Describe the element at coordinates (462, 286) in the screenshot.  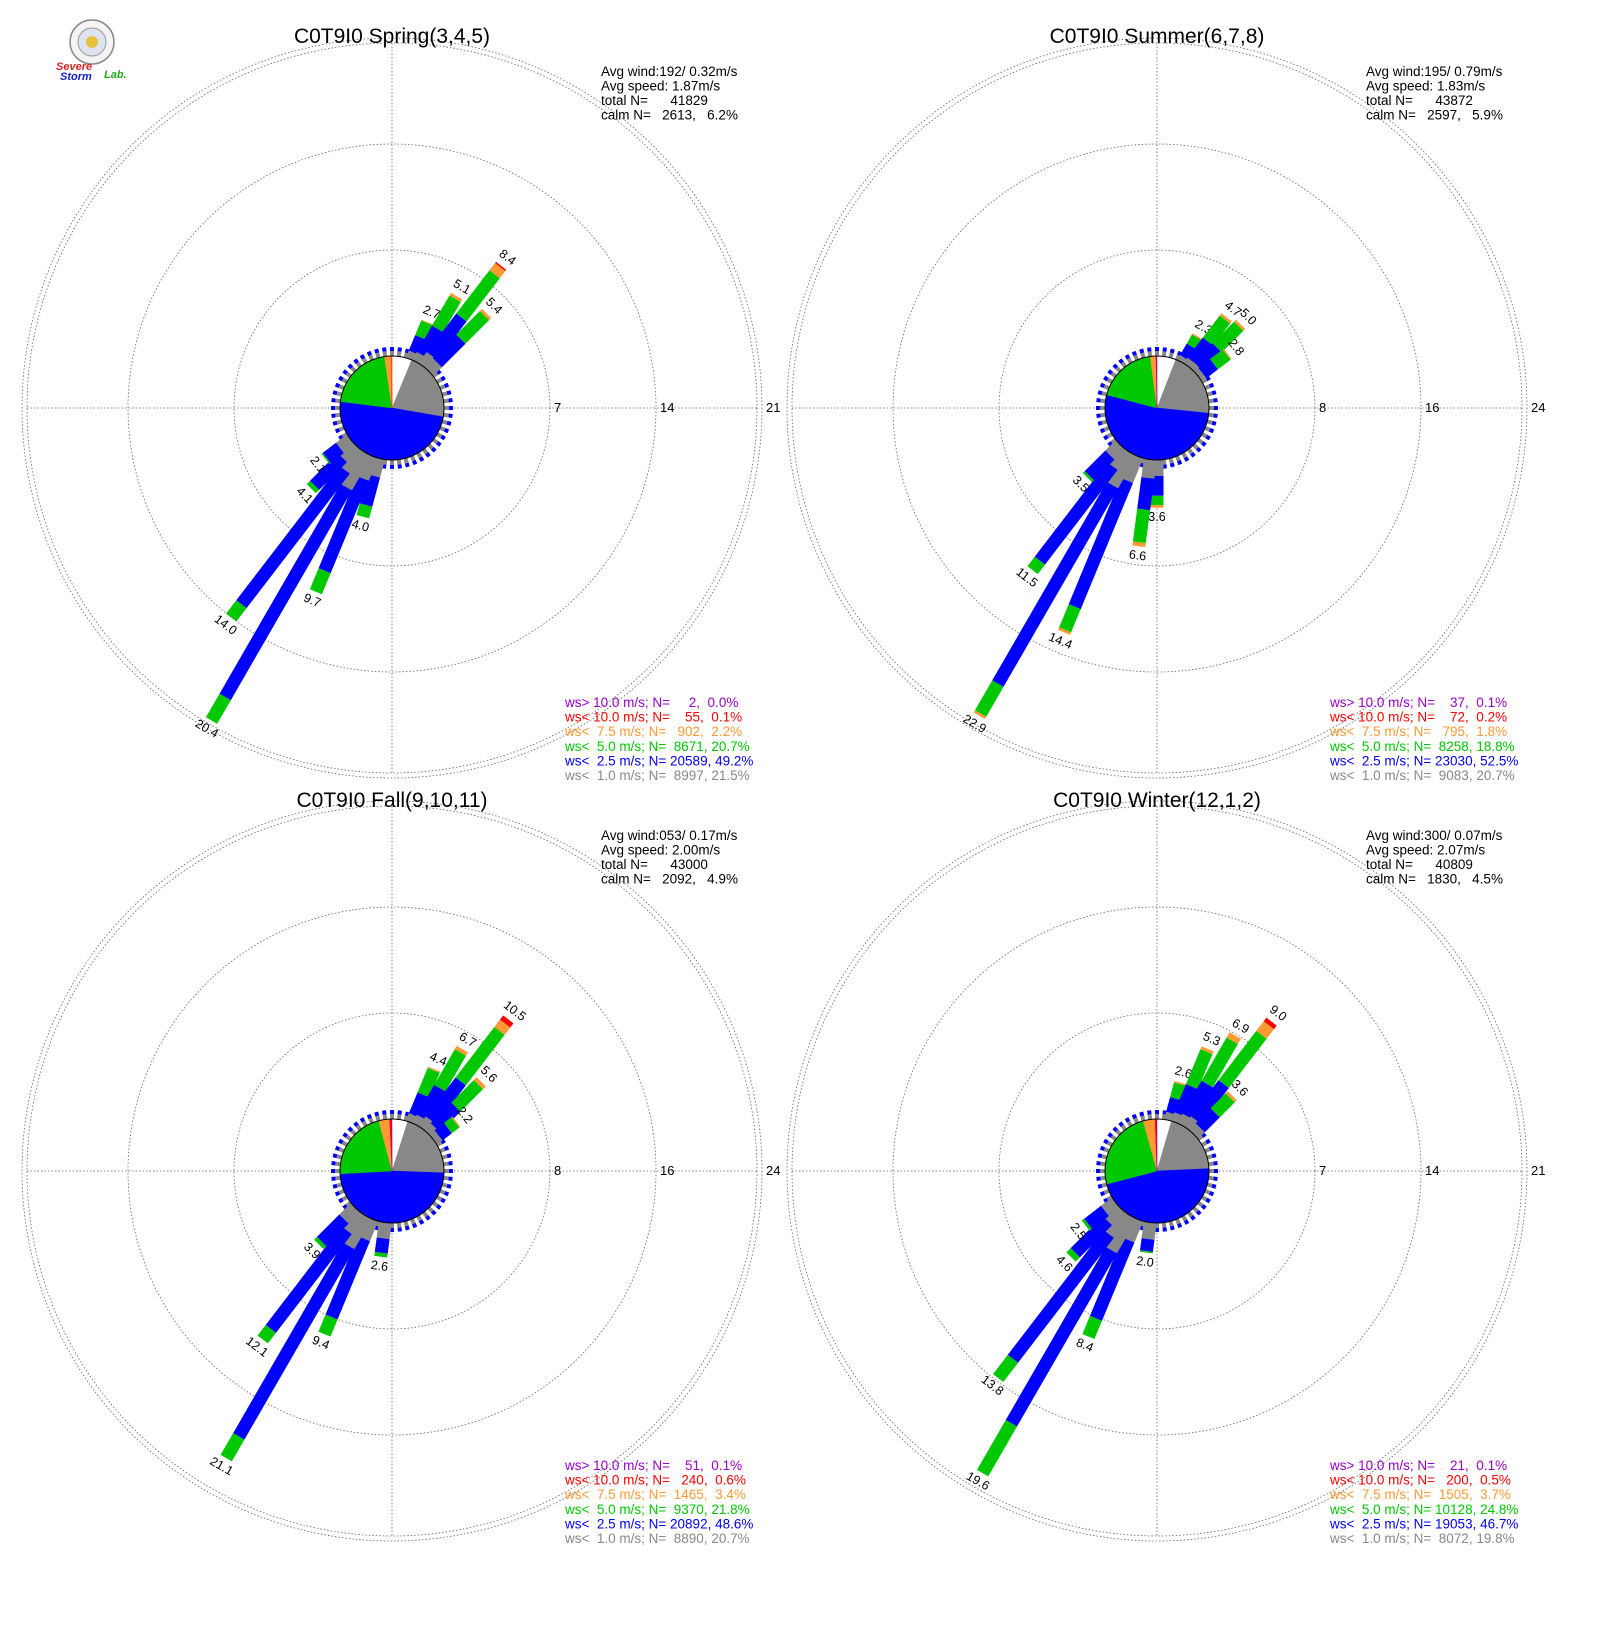
I see `petal-label: 5.1` at that location.